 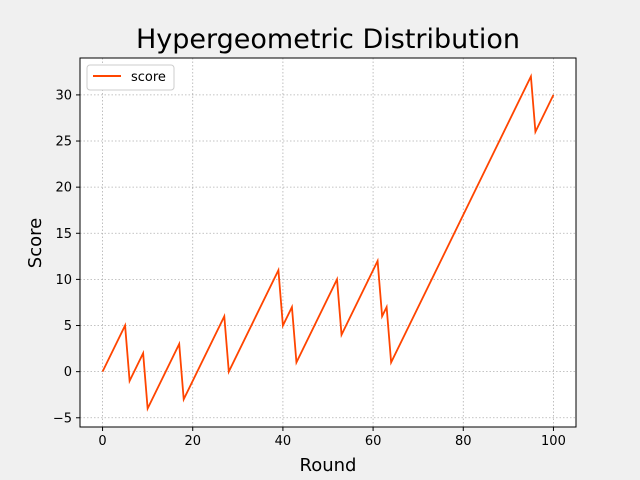 What do you see at coordinates (68, 326) in the screenshot?
I see `y-tick-label: 5` at bounding box center [68, 326].